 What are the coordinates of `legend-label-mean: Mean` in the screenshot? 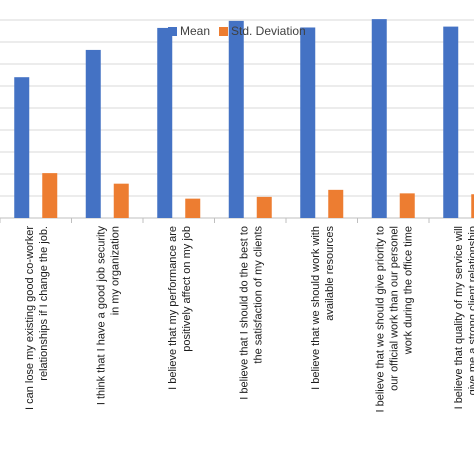 It's located at (195, 31).